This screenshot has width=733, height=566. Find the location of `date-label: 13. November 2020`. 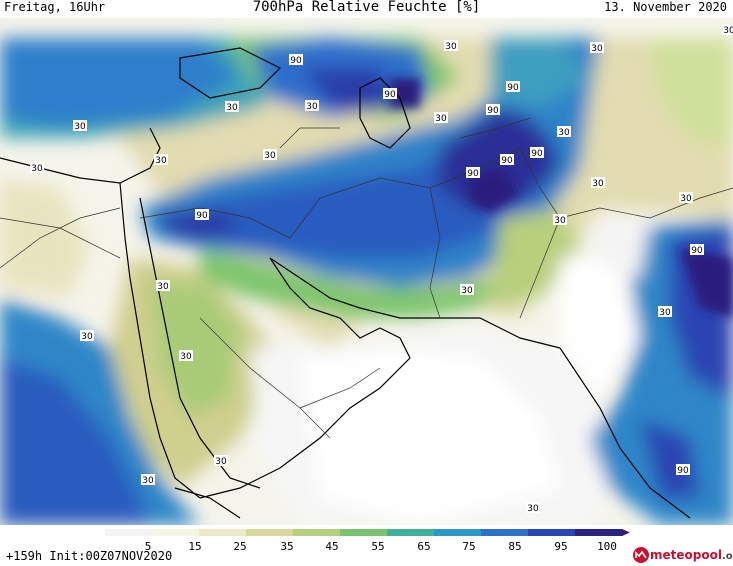

date-label: 13. November 2020 is located at coordinates (665, 7).